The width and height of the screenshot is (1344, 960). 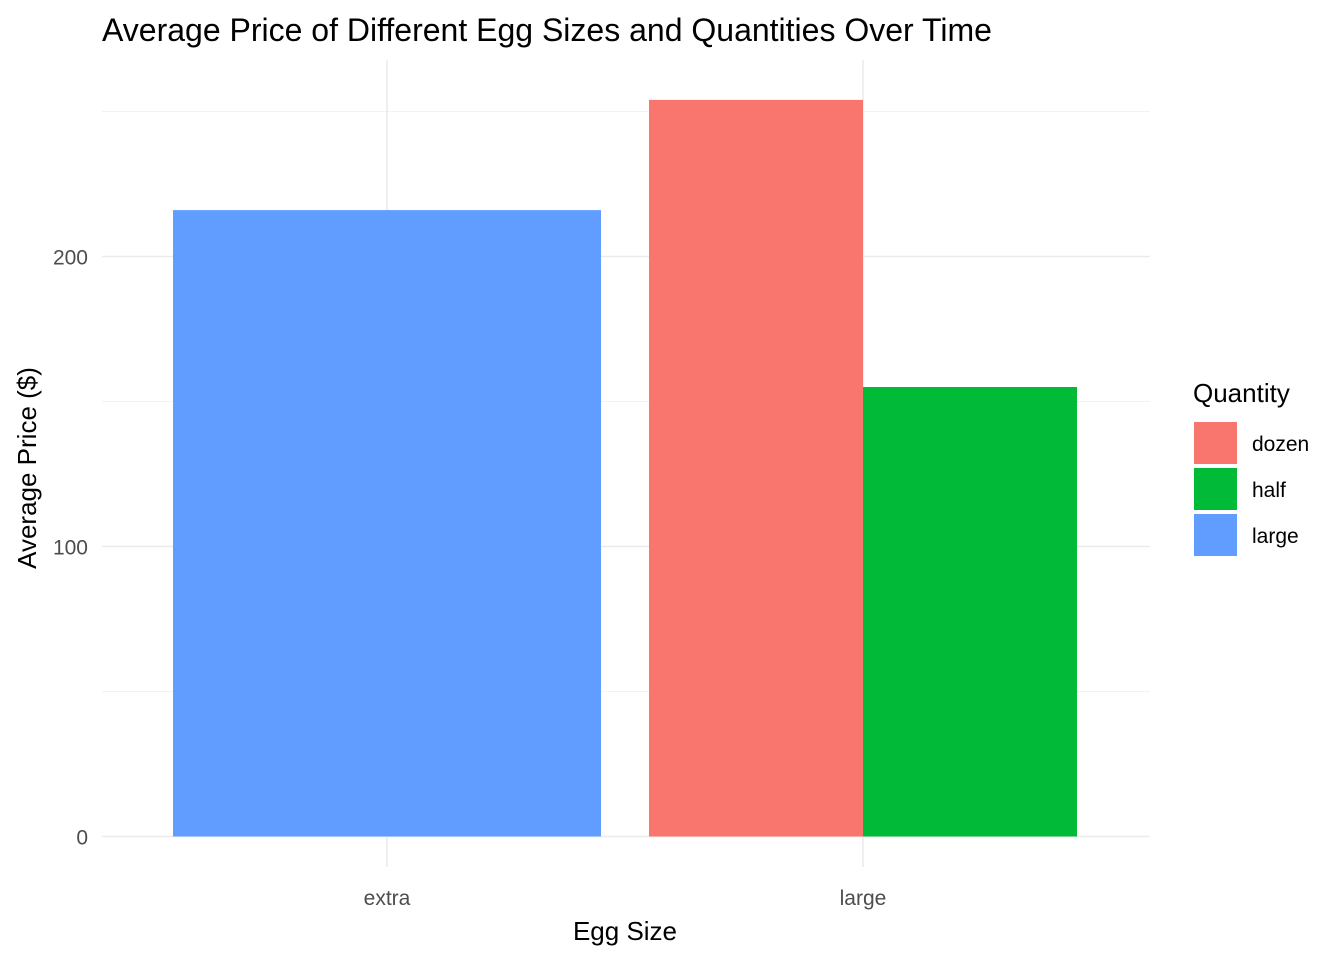 I want to click on x-axis-ticks: extra large, so click(x=625, y=898).